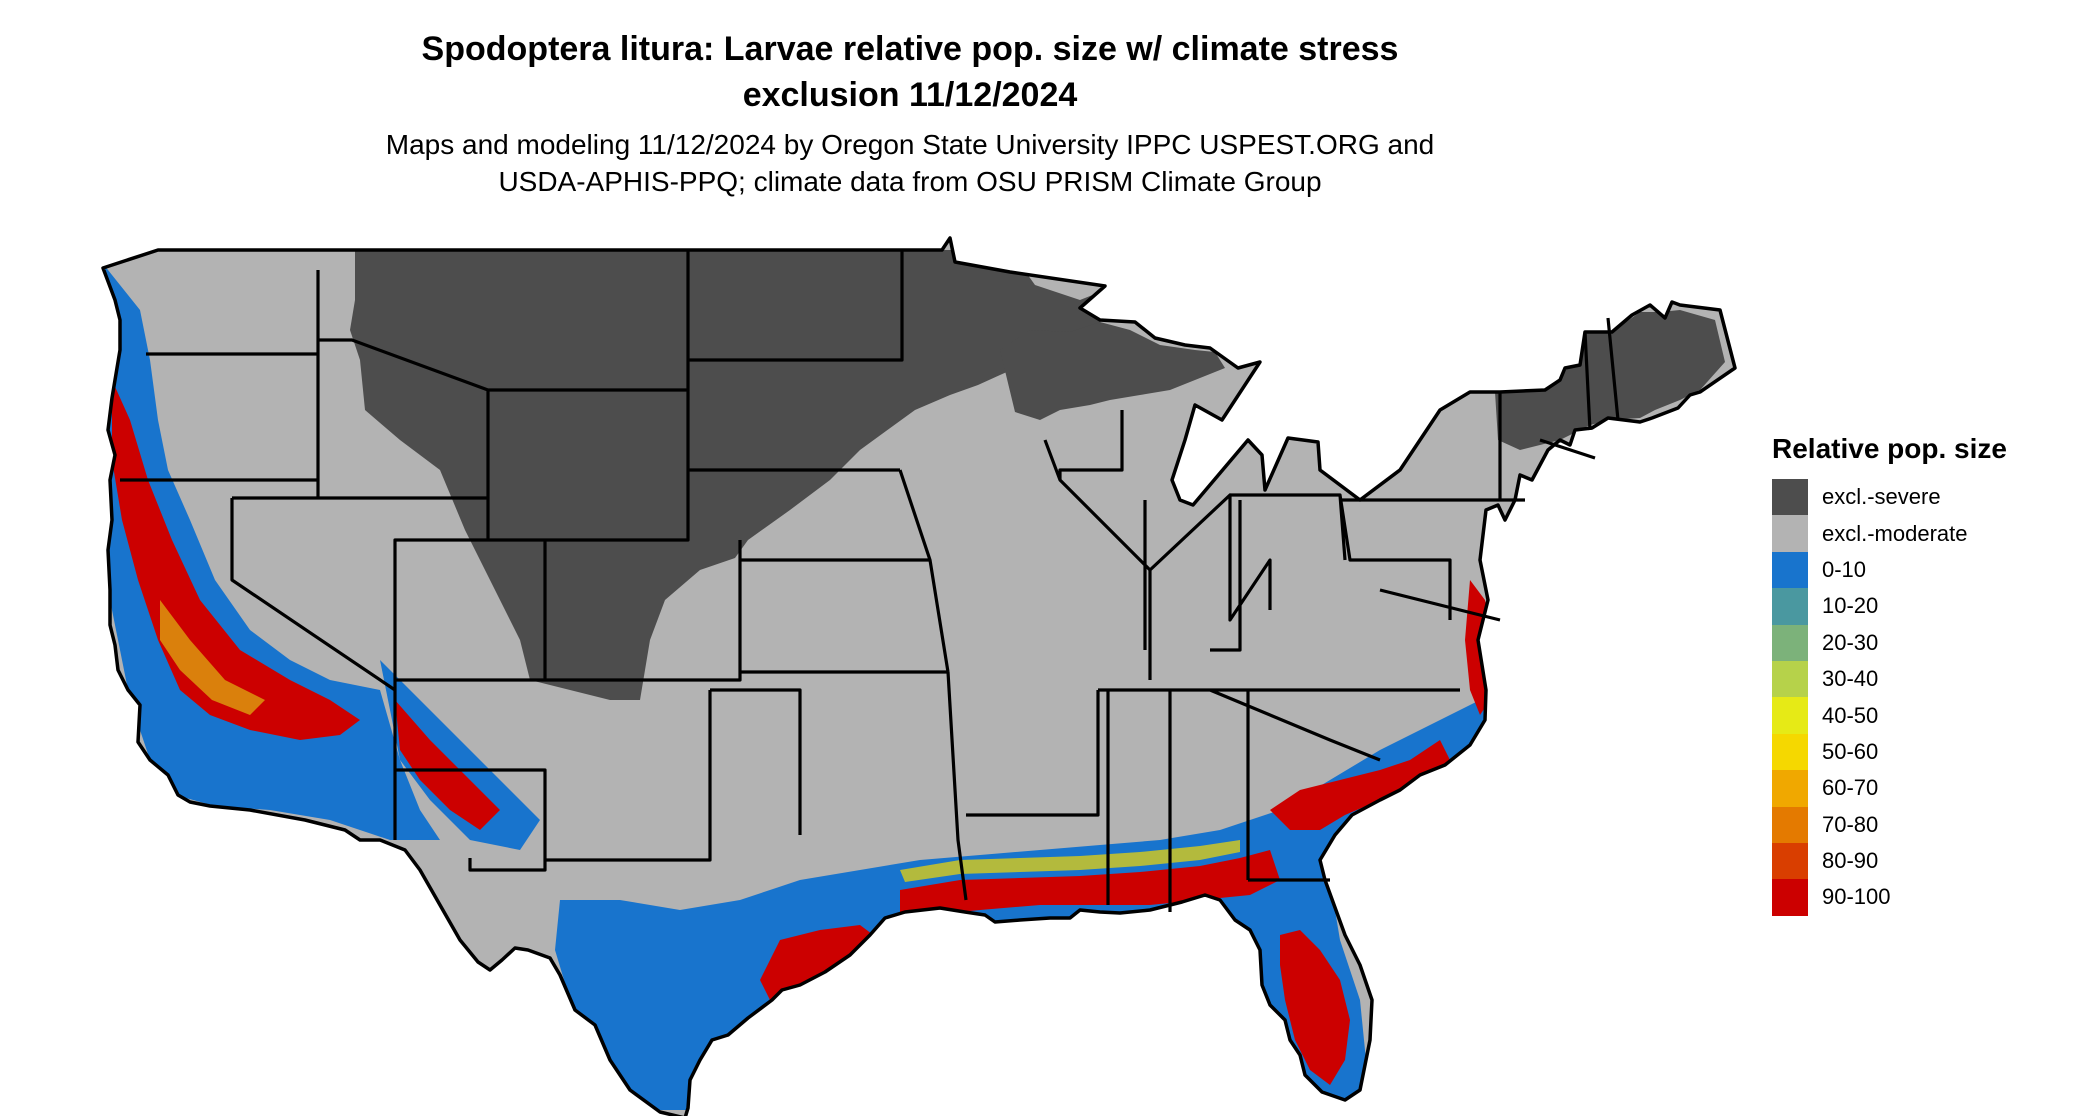 Image resolution: width=2100 pixels, height=1116 pixels. Describe the element at coordinates (1889, 715) in the screenshot. I see `legend-item: 40-50` at that location.